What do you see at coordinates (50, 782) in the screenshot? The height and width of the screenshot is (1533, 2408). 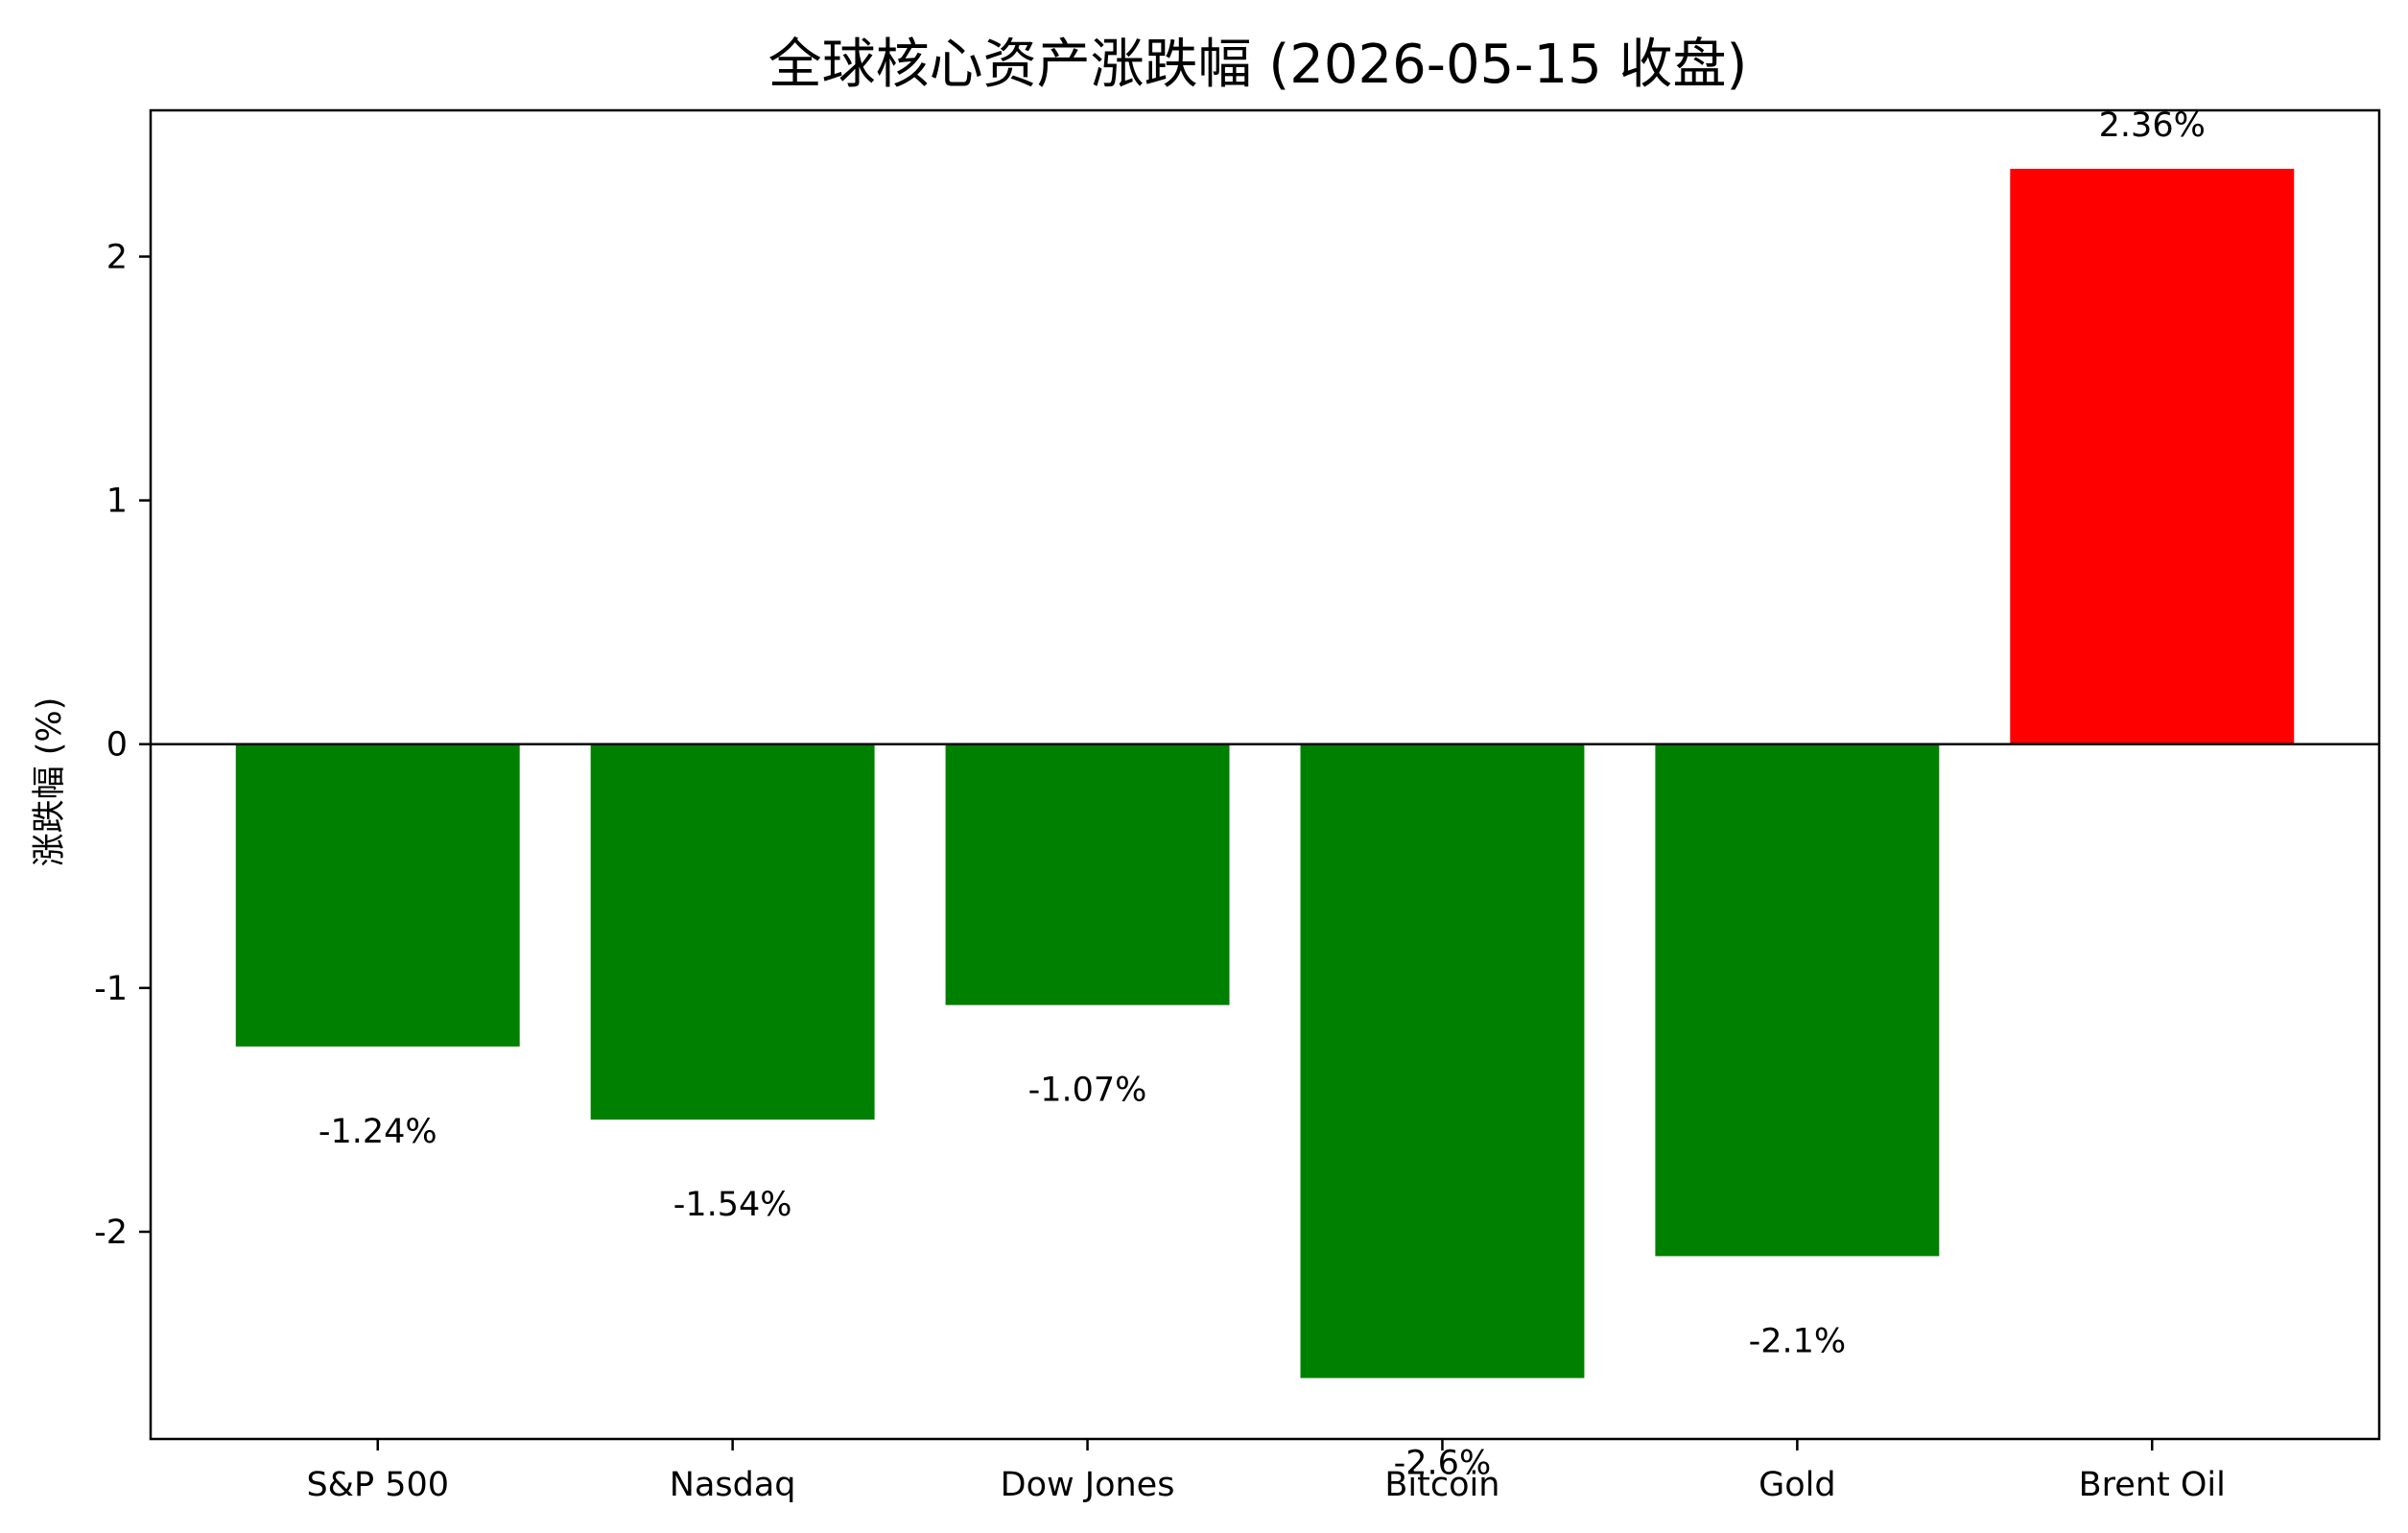 I see `y-axis-label: 涨跌幅 (%)` at bounding box center [50, 782].